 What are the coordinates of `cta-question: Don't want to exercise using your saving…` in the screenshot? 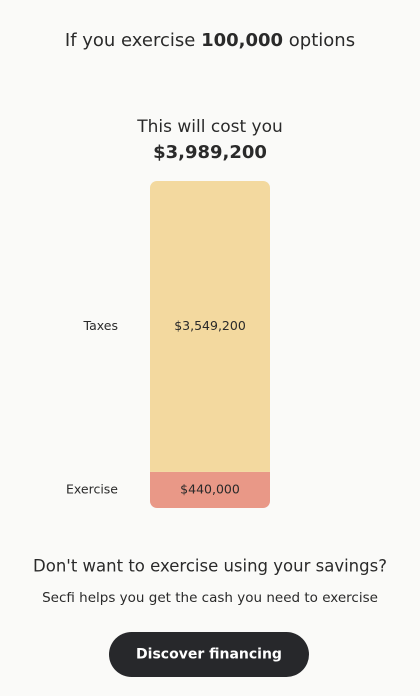 It's located at (210, 566).